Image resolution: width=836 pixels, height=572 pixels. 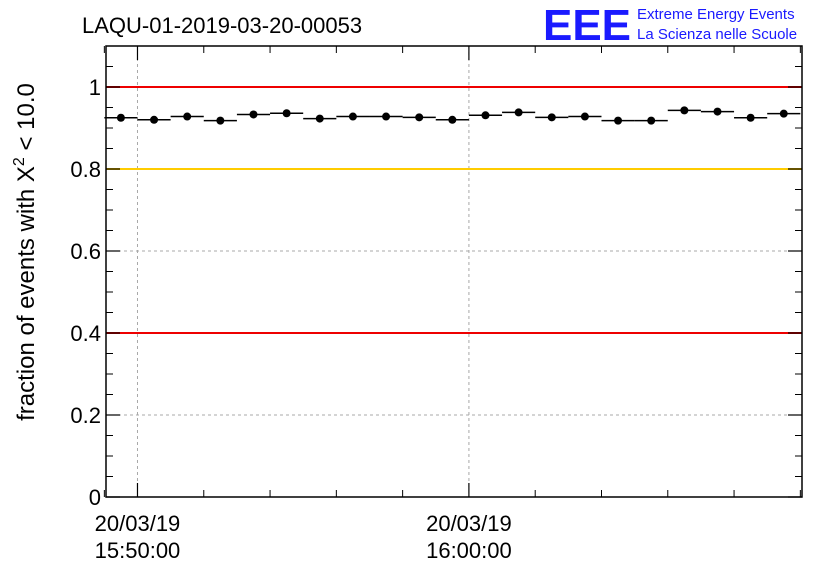 What do you see at coordinates (469, 550) in the screenshot?
I see `x-tick-time-label: 16:00:00` at bounding box center [469, 550].